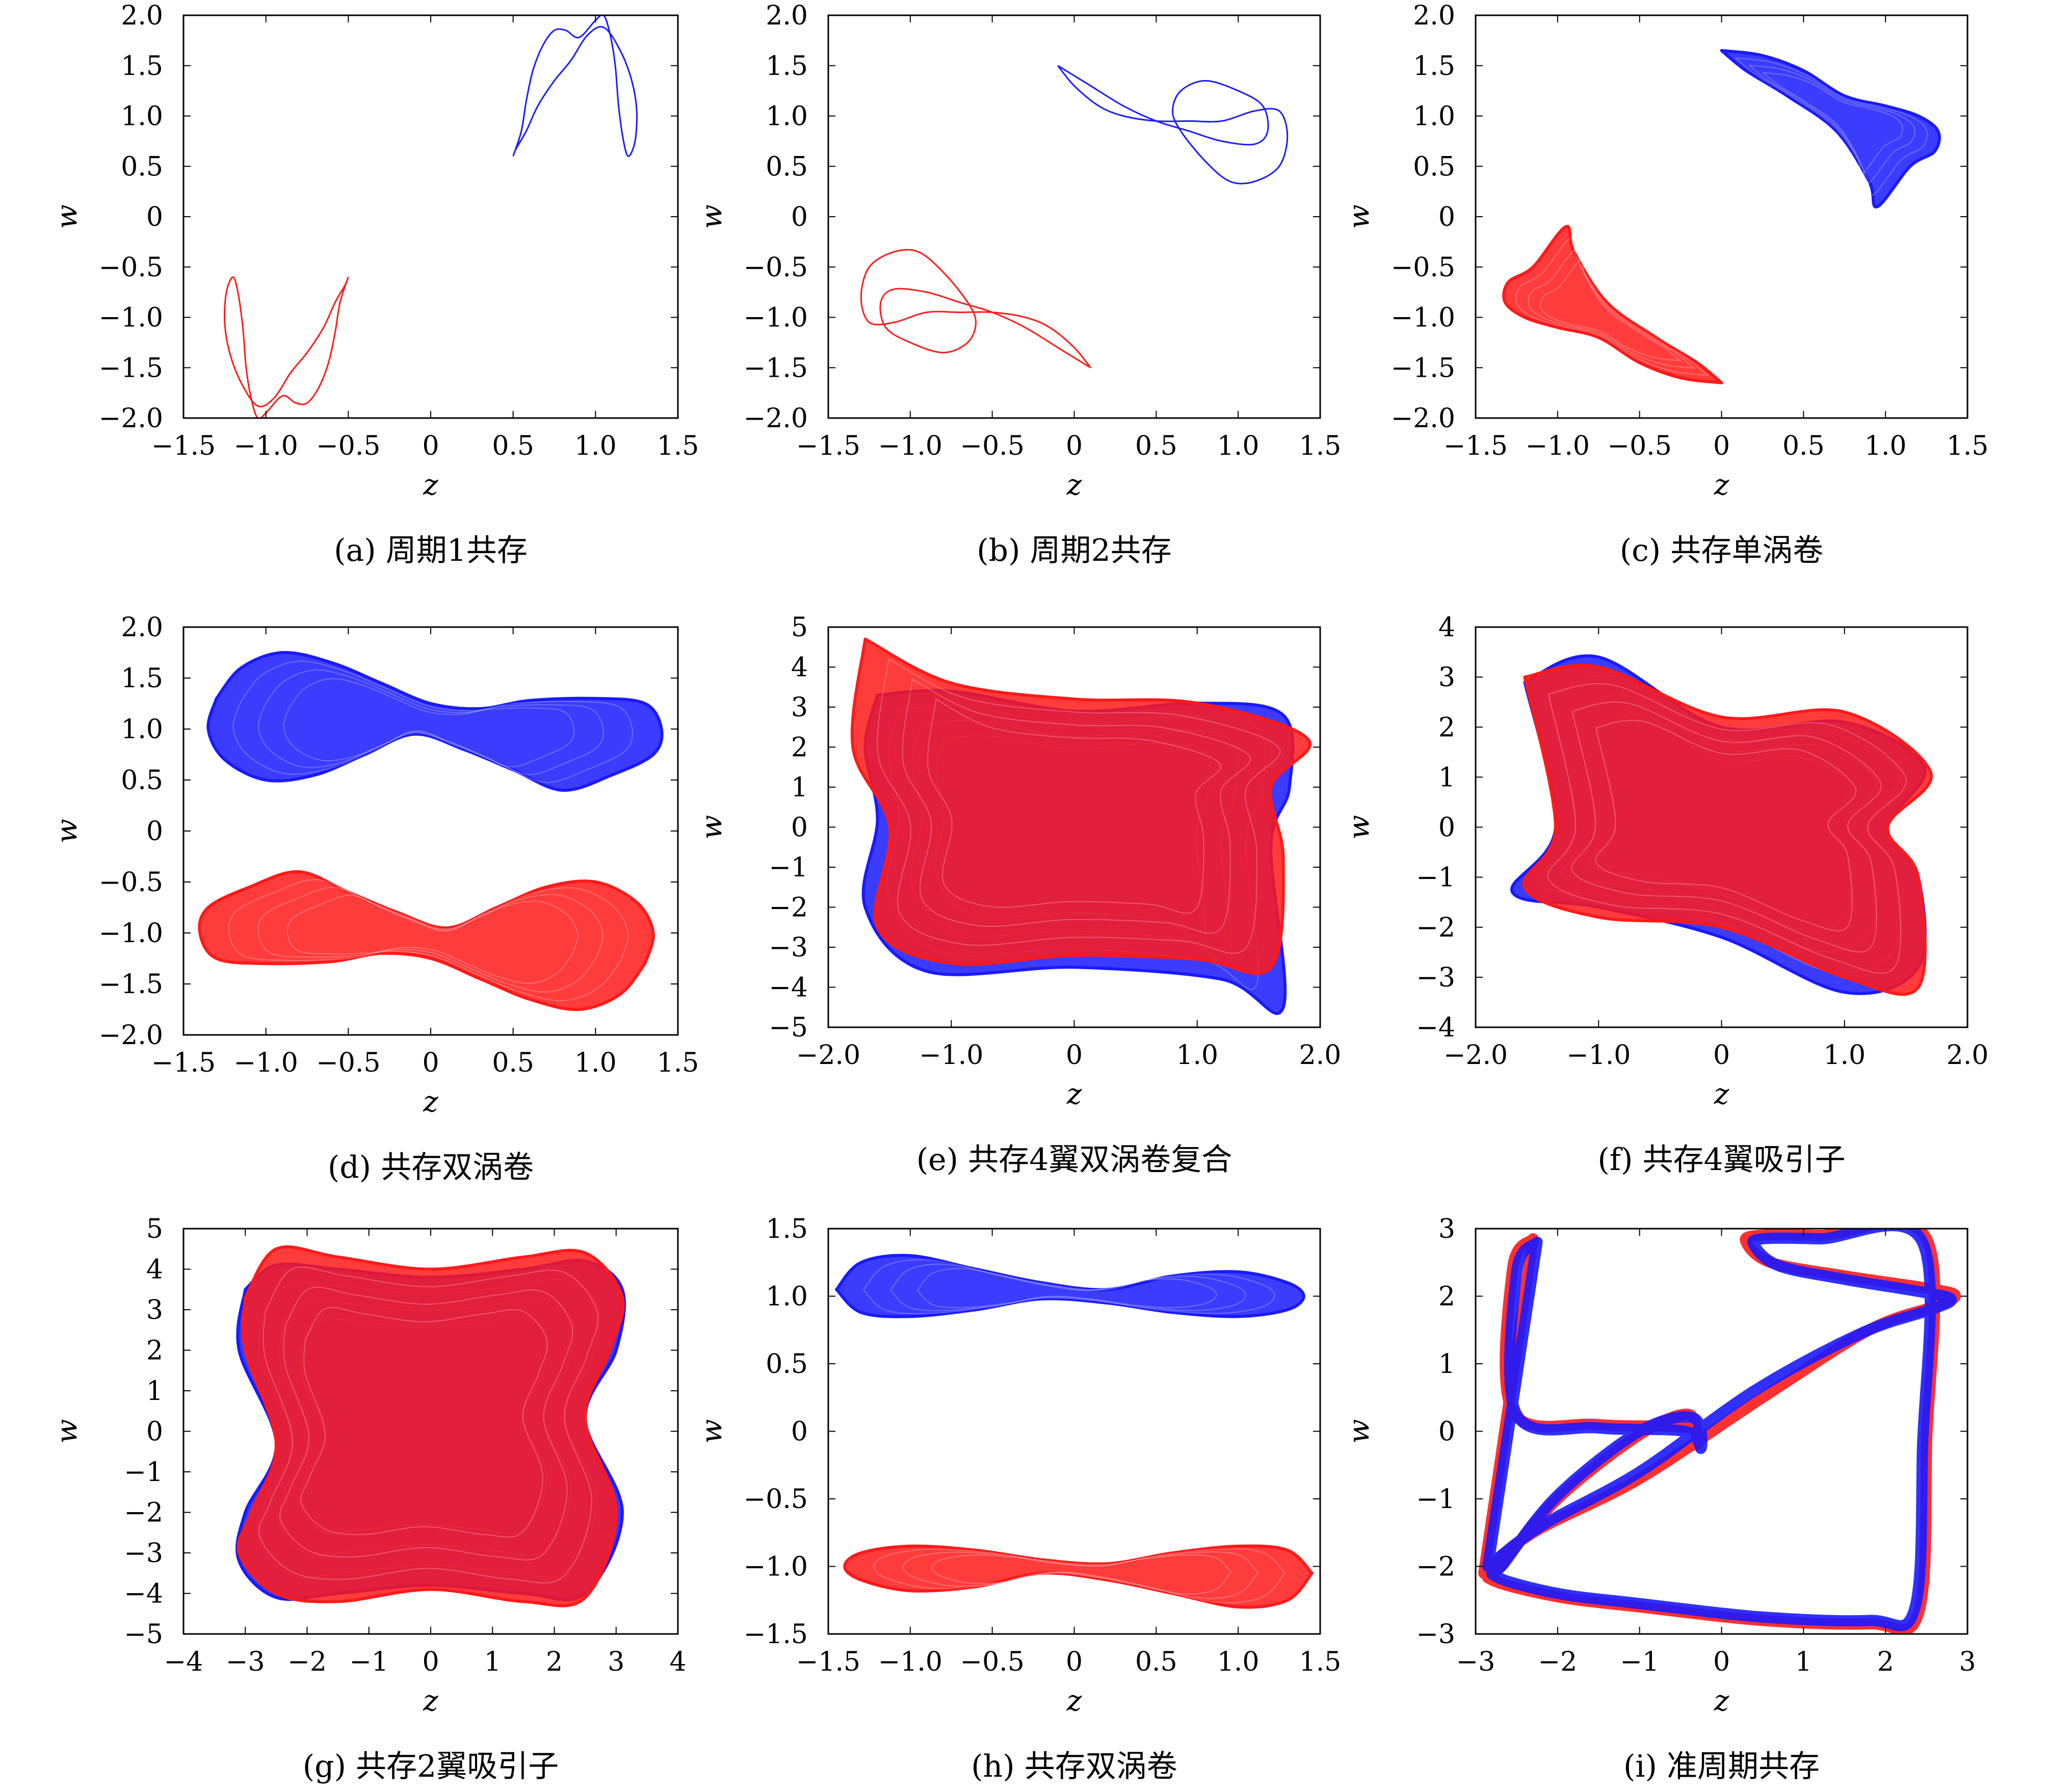  Describe the element at coordinates (712, 827) in the screenshot. I see `y-axis-label: w` at that location.